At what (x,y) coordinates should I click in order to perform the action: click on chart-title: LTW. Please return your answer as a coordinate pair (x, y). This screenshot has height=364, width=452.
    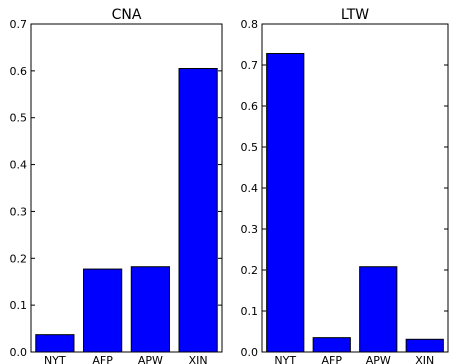
    Looking at the image, I should click on (355, 15).